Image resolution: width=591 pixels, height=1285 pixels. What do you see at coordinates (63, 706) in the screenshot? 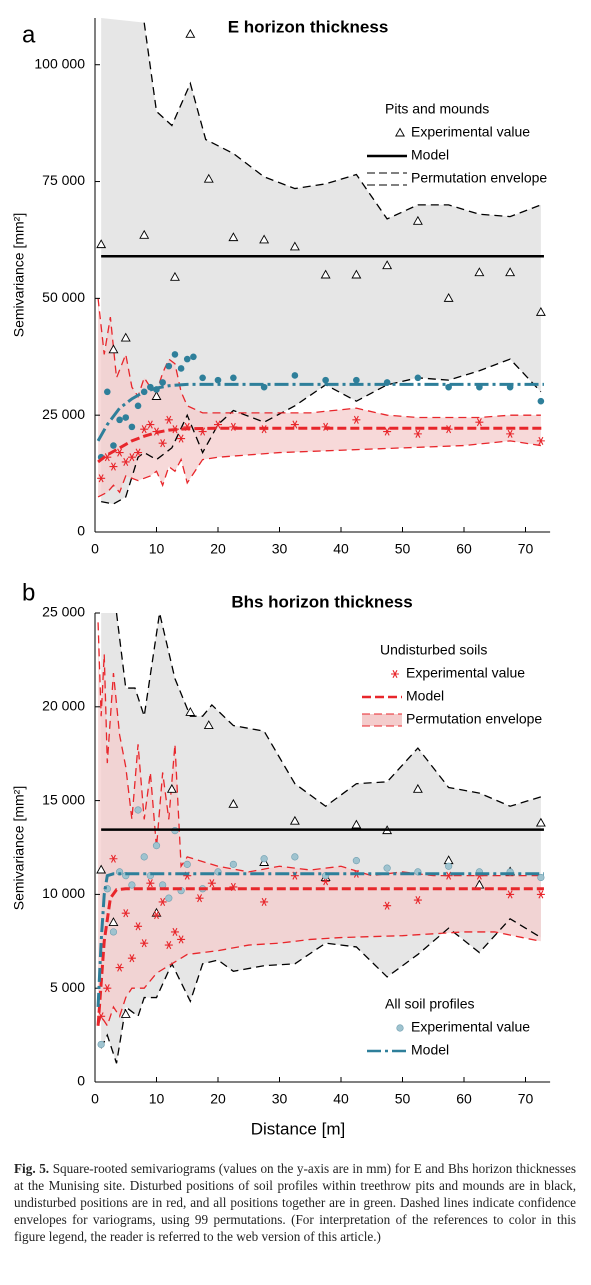
I see `y-tick-label: 20 000` at bounding box center [63, 706].